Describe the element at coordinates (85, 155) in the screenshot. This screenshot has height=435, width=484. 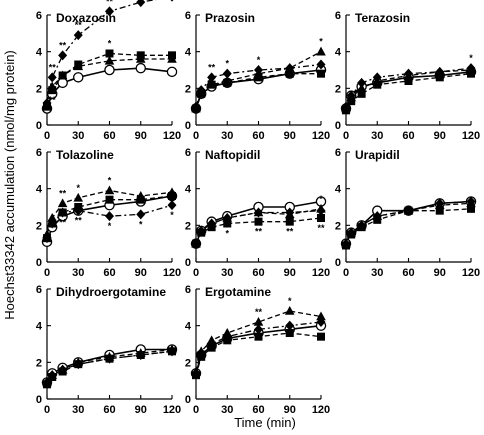
I see `panel-title: Tolazoline` at that location.